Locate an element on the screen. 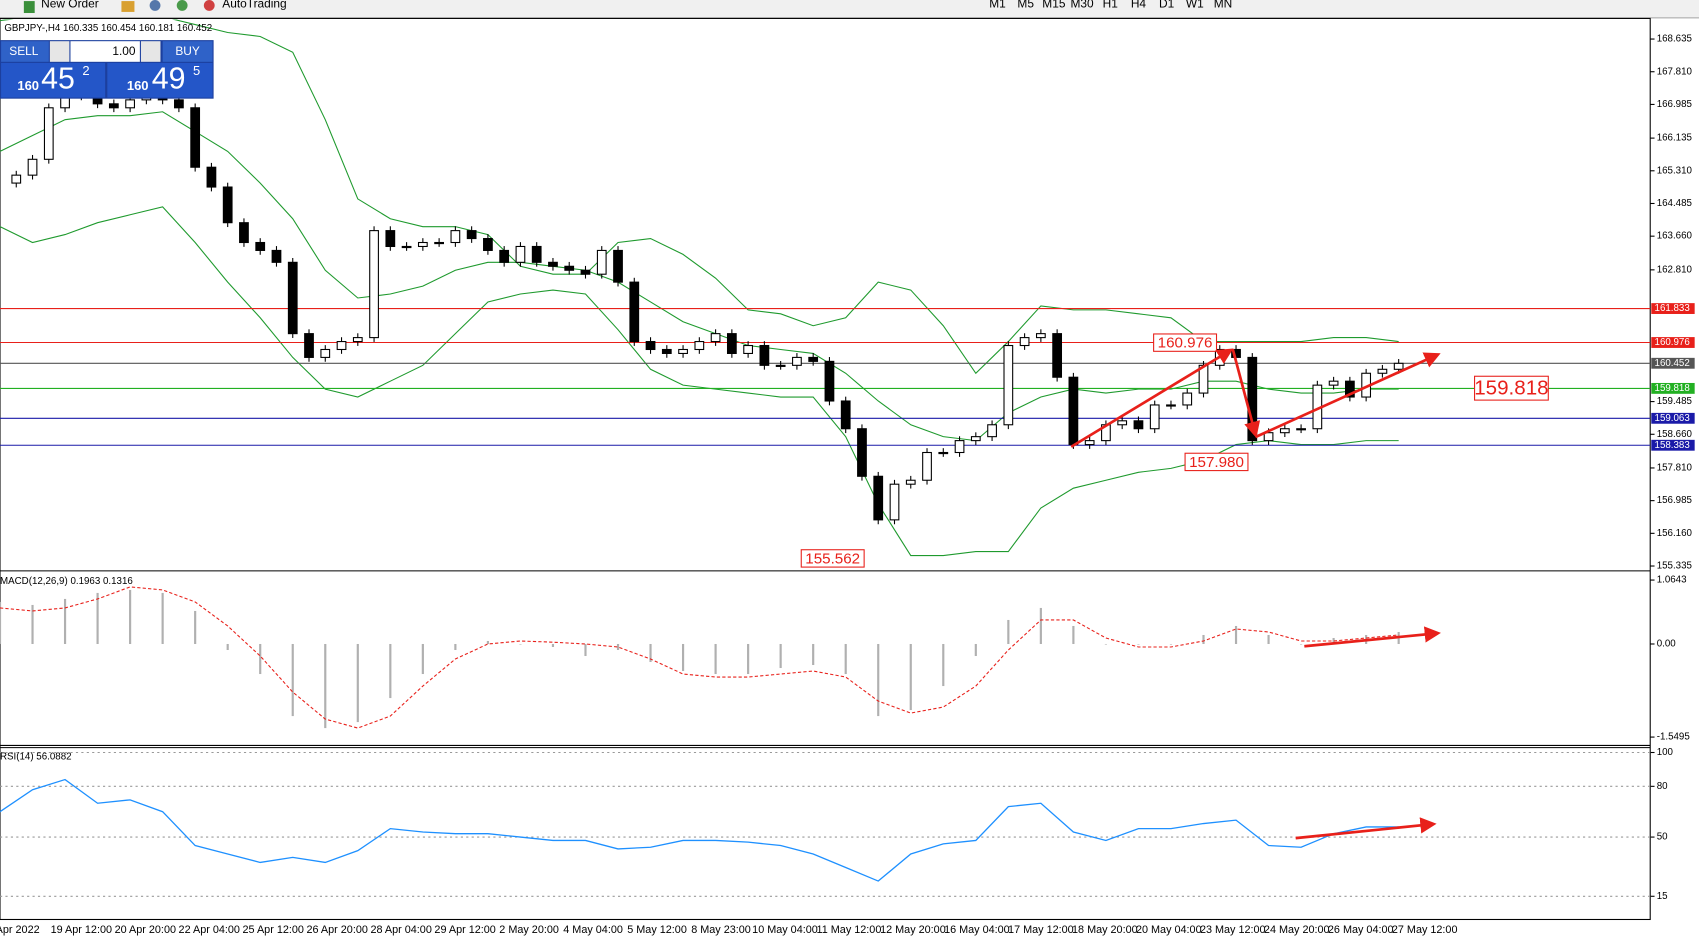 The image size is (1699, 939). level-label: 160.452 is located at coordinates (1672, 363).